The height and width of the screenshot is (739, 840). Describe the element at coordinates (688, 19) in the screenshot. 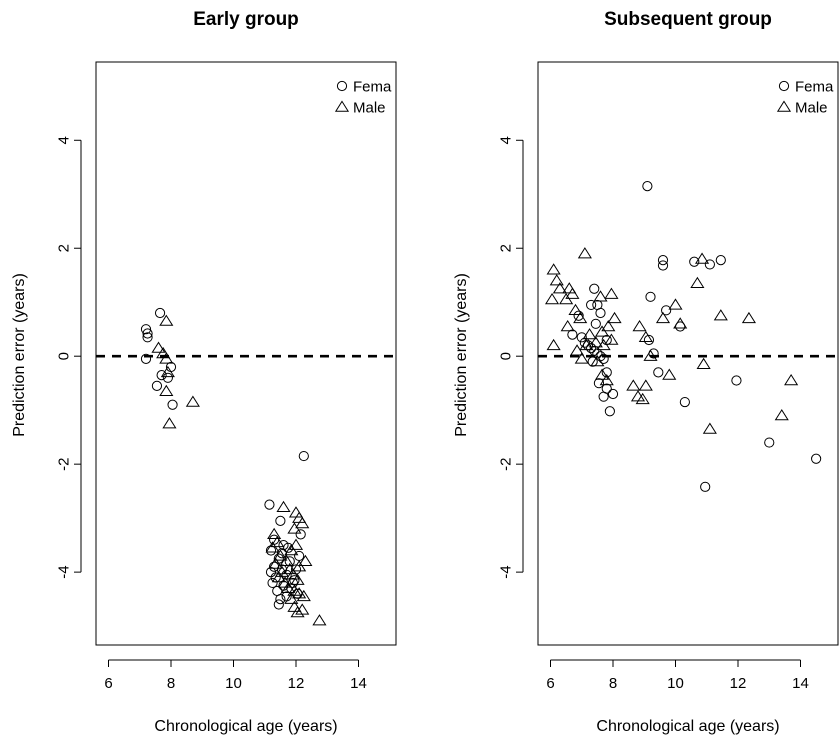

I see `panel-title: Subsequent group` at that location.